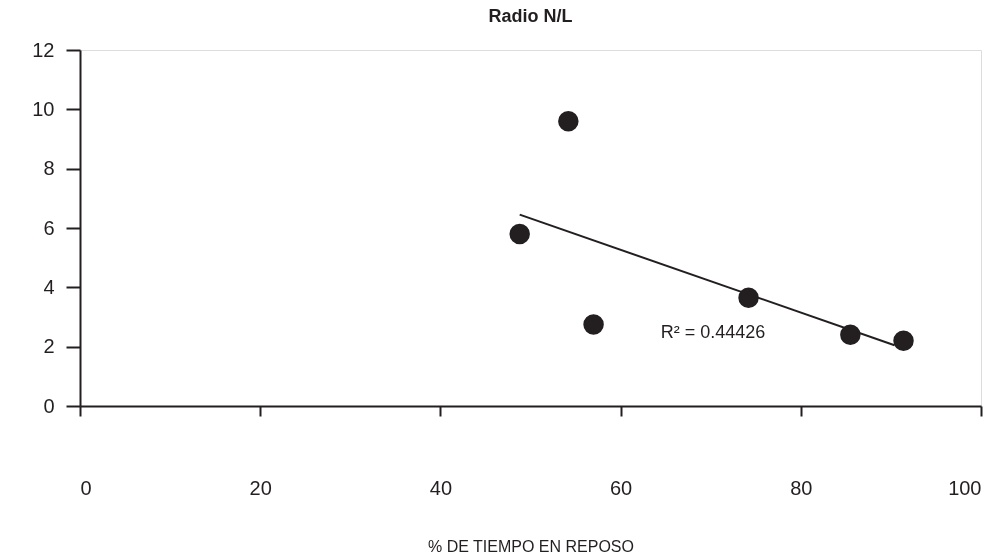 Image resolution: width=1008 pixels, height=557 pixels. Describe the element at coordinates (49, 227) in the screenshot. I see `y-tick-label: 6` at that location.